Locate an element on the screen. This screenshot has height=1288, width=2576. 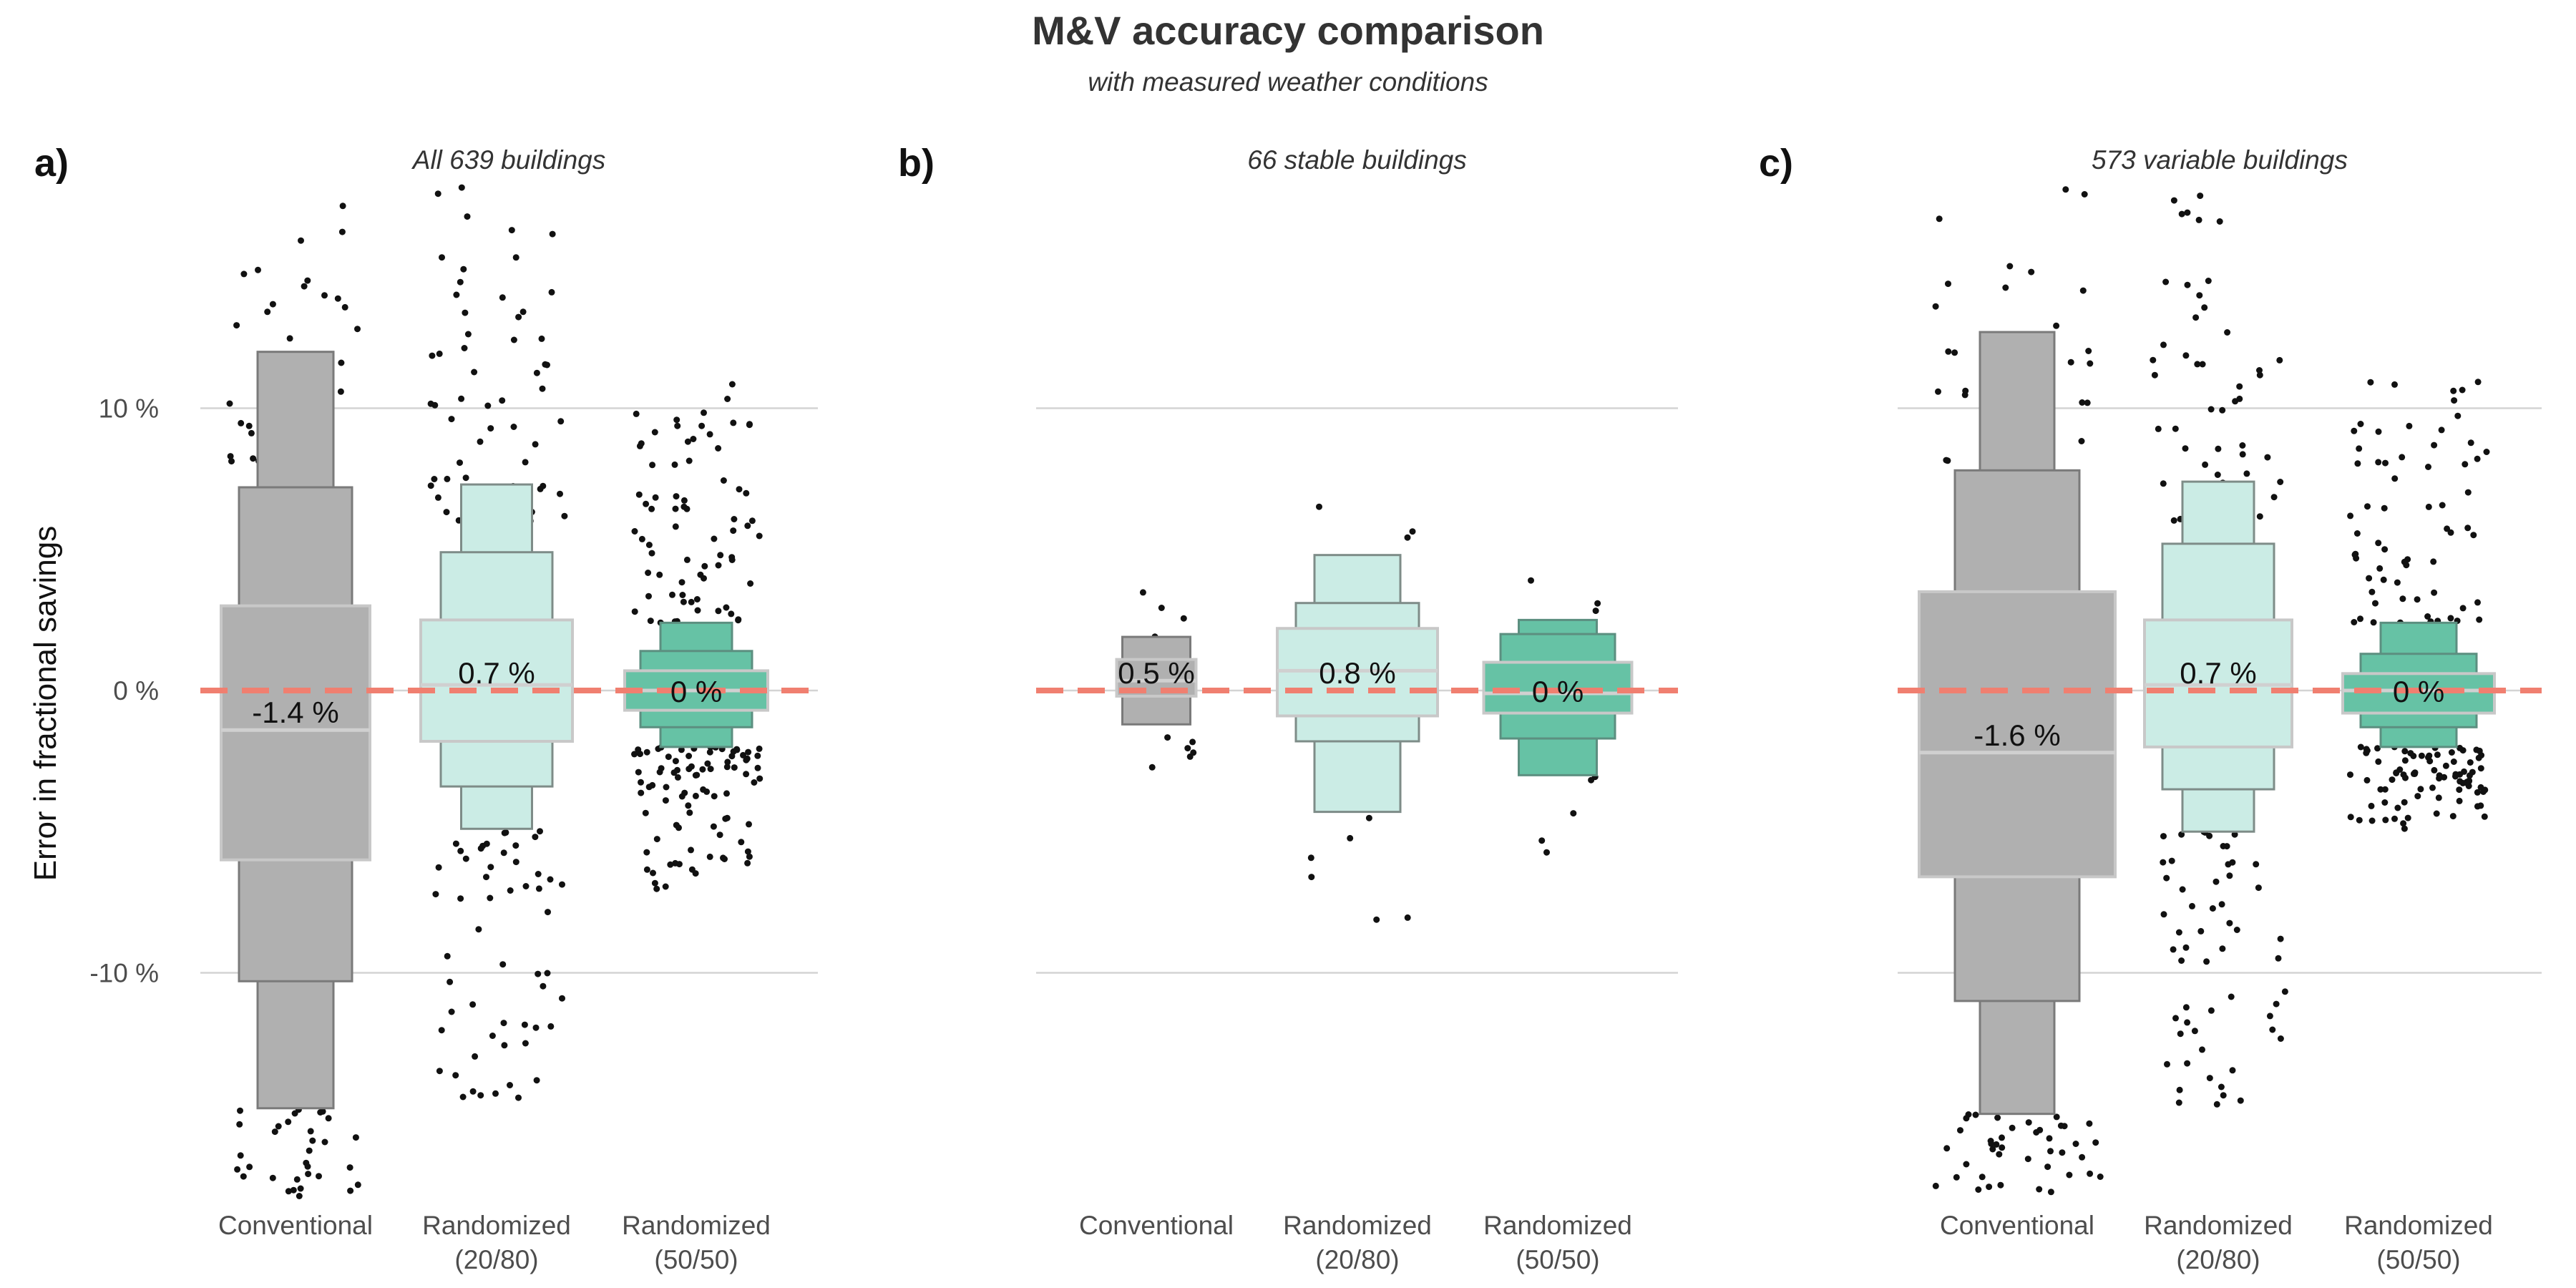
x-tick-label: Conventional is located at coordinates (295, 1225).